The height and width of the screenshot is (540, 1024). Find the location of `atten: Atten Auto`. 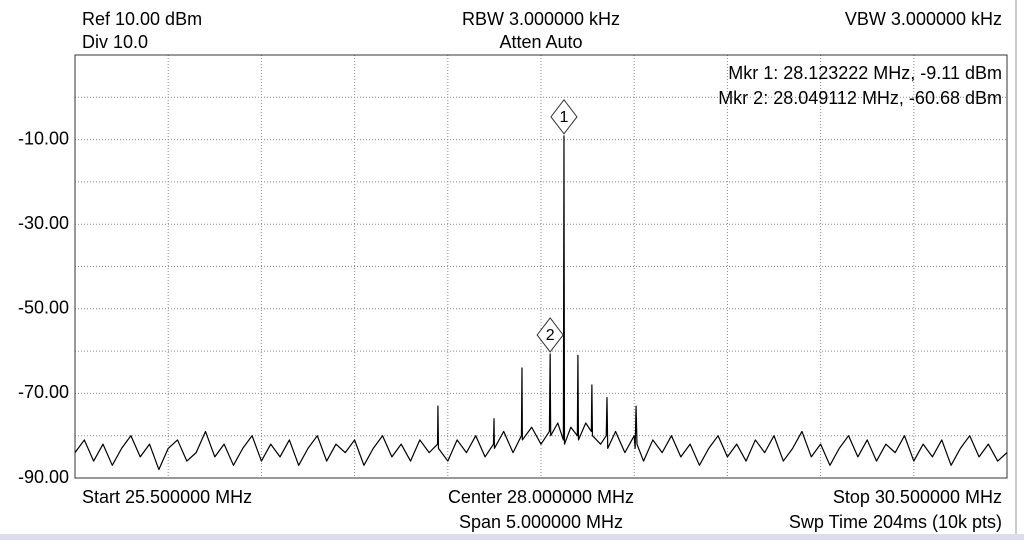

atten: Atten Auto is located at coordinates (540, 42).